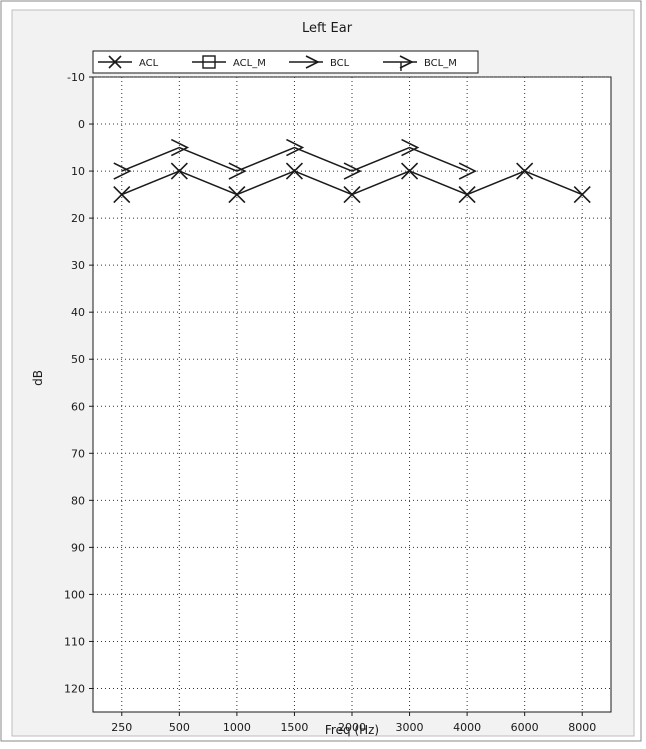  What do you see at coordinates (294, 159) in the screenshot?
I see `series-line-bcl` at bounding box center [294, 159].